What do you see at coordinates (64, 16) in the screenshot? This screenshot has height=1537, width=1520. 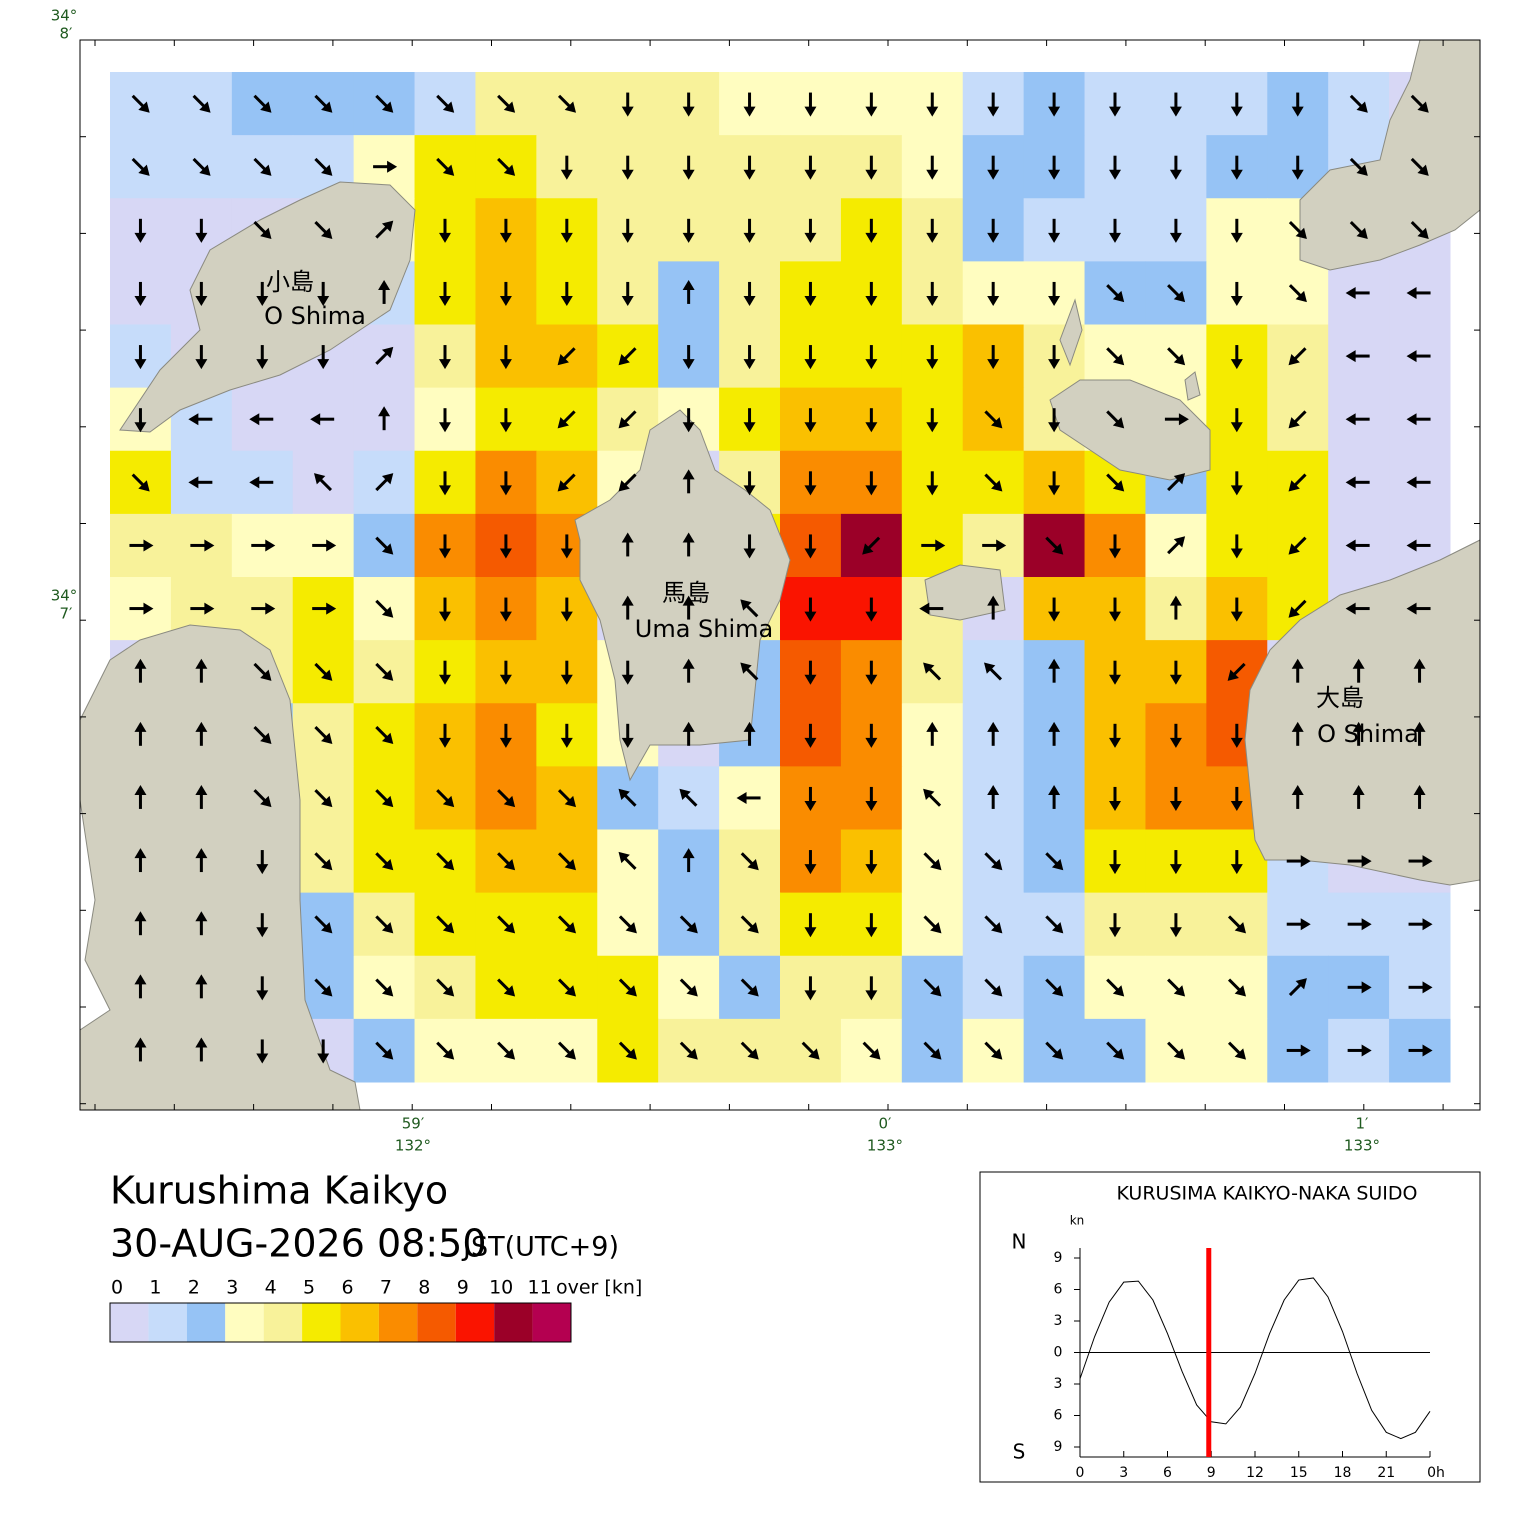 I see `lat-degree: 34°` at bounding box center [64, 16].